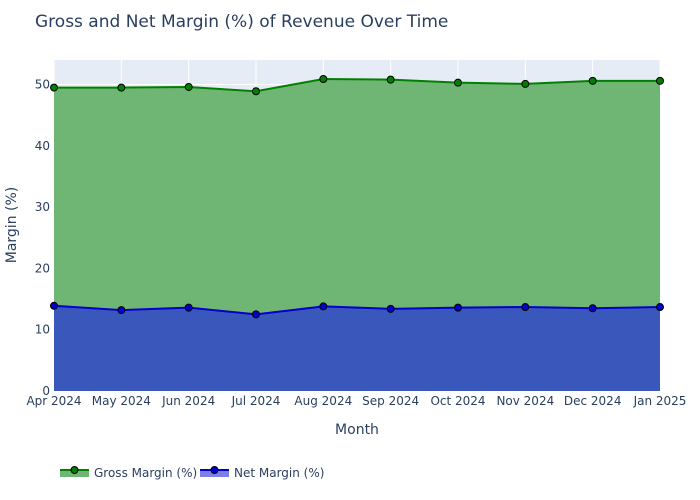 This screenshot has width=700, height=500. What do you see at coordinates (42, 146) in the screenshot?
I see `y-tick-label: 40` at bounding box center [42, 146].